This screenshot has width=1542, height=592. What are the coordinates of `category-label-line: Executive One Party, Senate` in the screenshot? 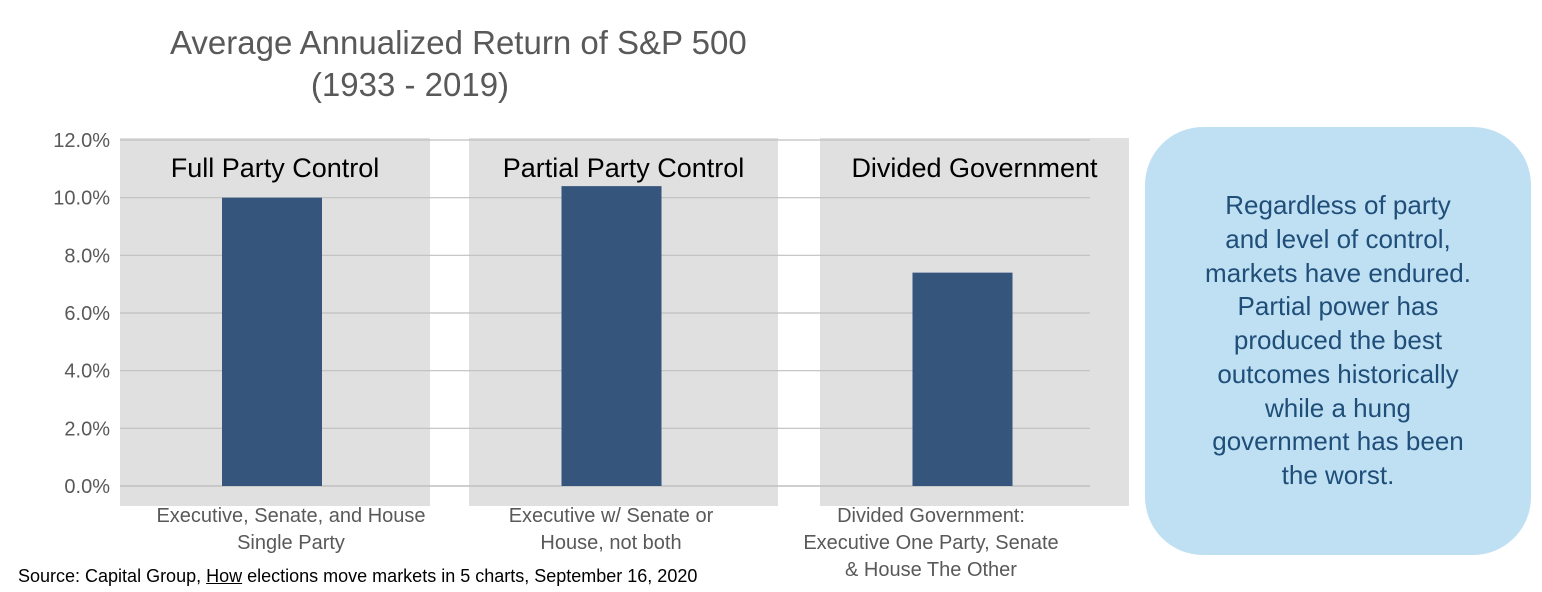 It's located at (931, 543).